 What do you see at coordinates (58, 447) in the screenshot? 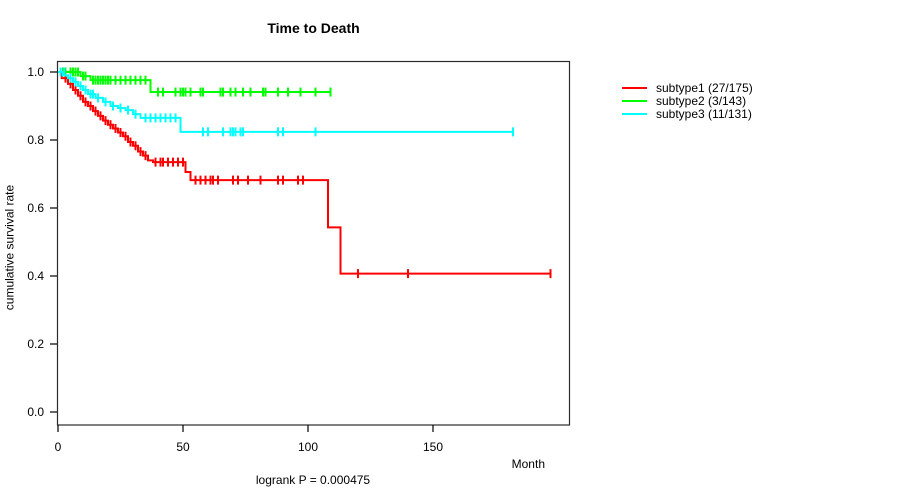
I see `x-tick-label: 0` at bounding box center [58, 447].